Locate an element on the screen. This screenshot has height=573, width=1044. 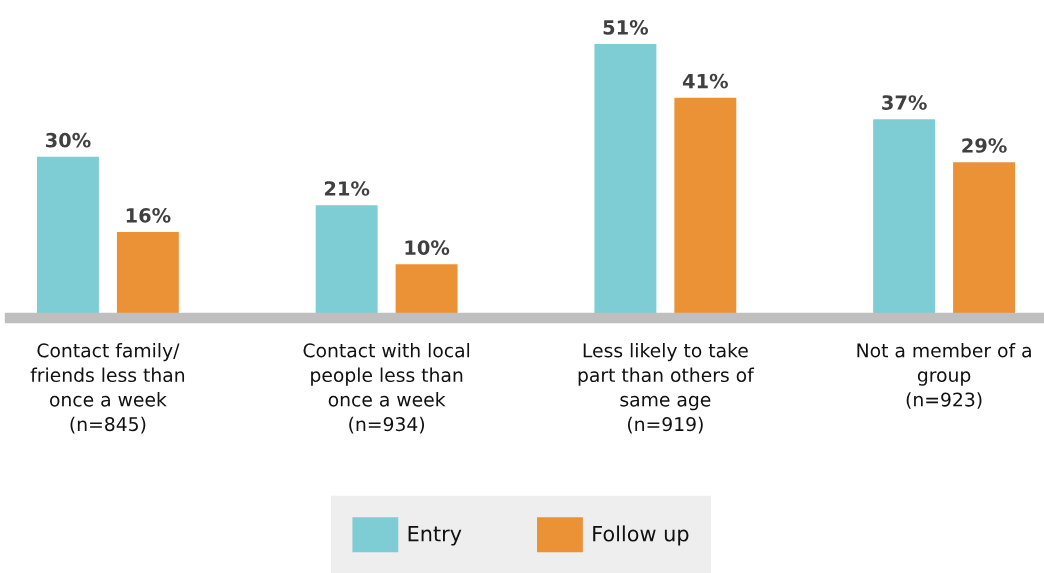
data-label: 21% is located at coordinates (347, 188).